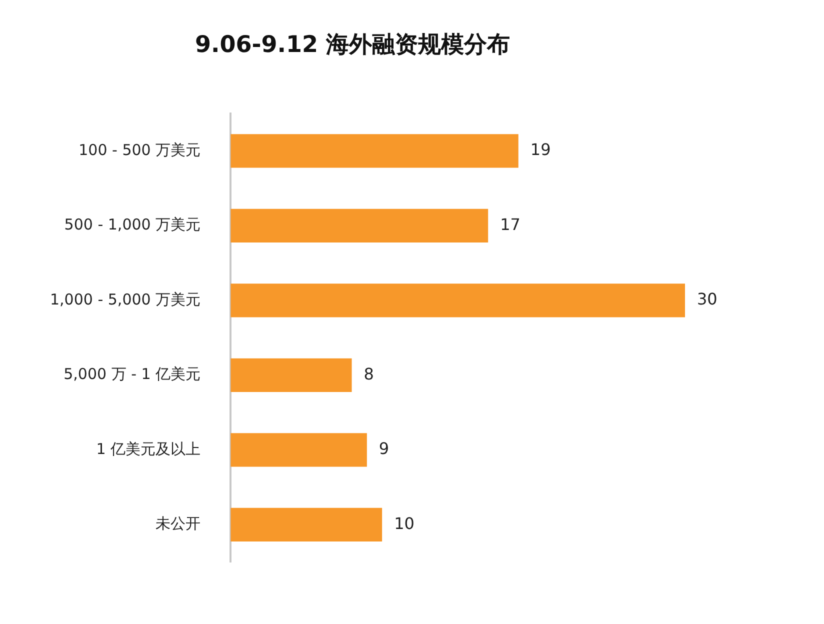  I want to click on chart-title: 9.06-9.12 海外融资规模分布, so click(352, 45).